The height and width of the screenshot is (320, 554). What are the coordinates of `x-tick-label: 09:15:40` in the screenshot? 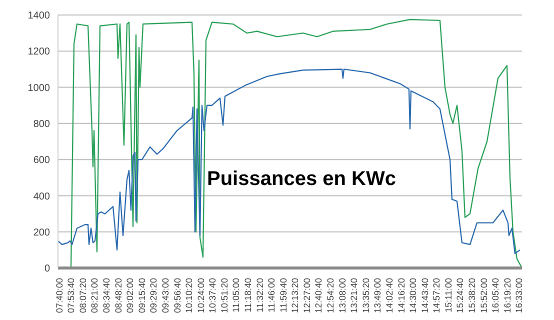 It's located at (141, 296).